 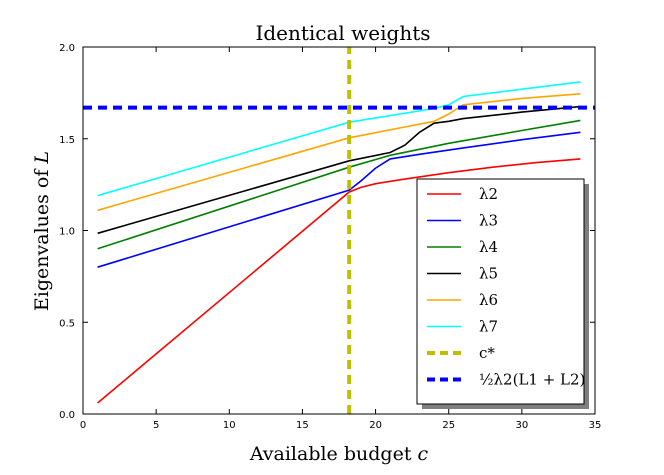 I want to click on legend-label-2: λ3, so click(x=488, y=221).